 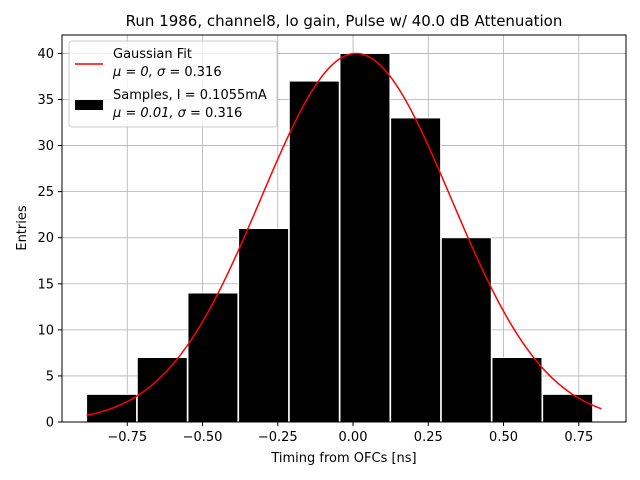 I want to click on y-tick-label: 15, so click(x=45, y=284).